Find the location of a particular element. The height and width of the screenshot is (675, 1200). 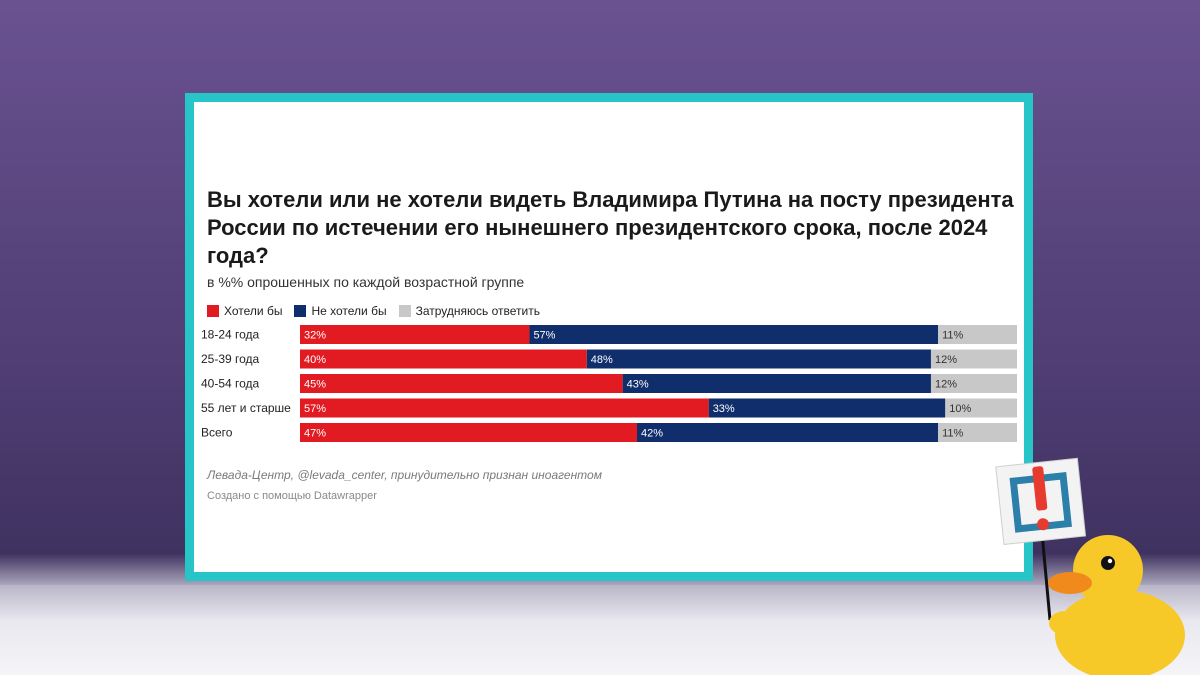

row-label-4: Всего is located at coordinates (217, 433).